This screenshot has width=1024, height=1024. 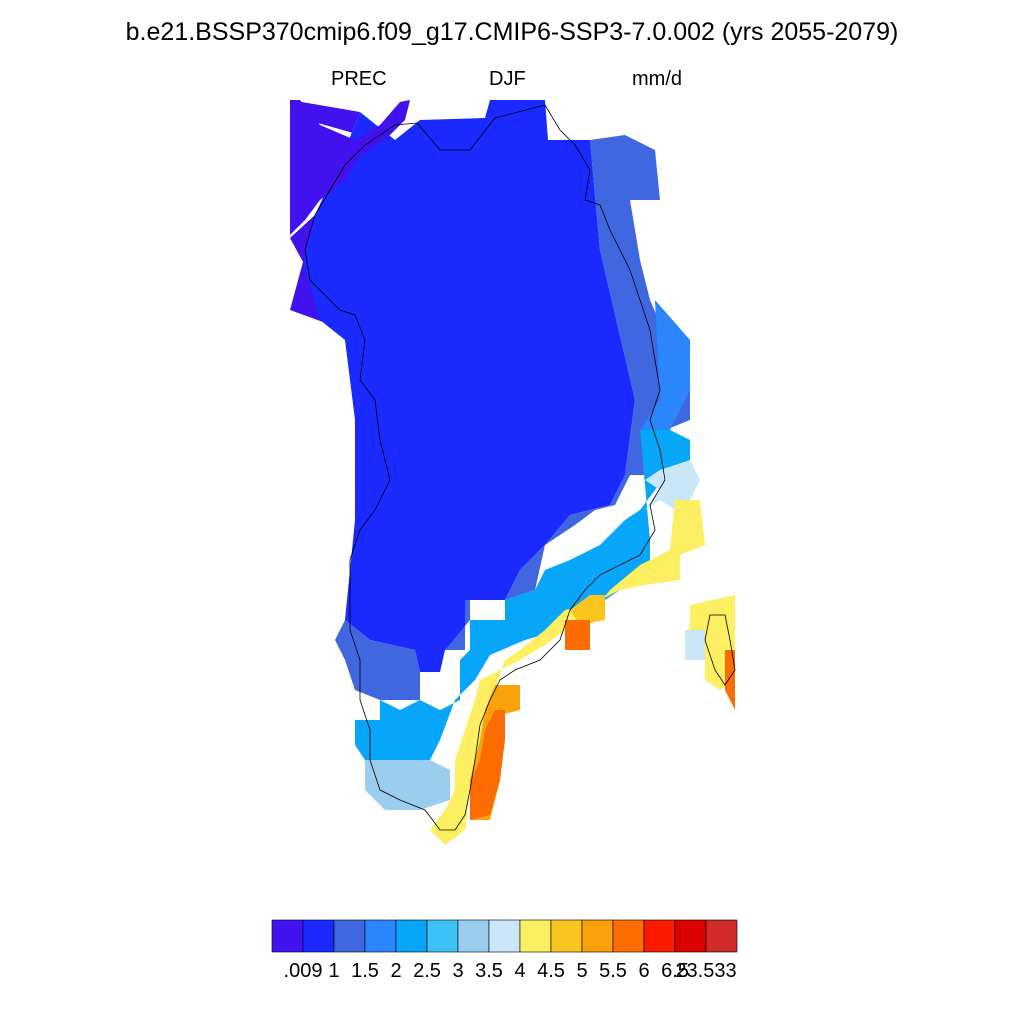 I want to click on colorbar-tick-label: 4, so click(x=520, y=971).